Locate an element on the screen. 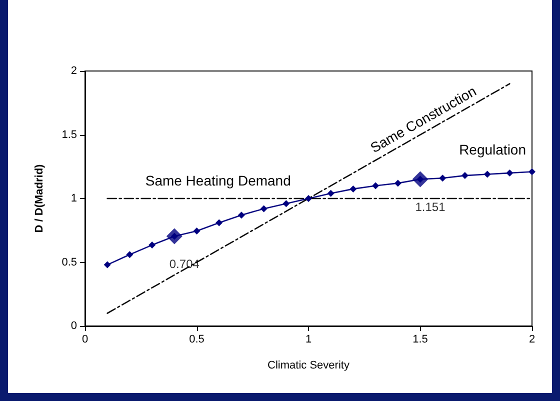  x-tick-label: 1 is located at coordinates (308, 340).